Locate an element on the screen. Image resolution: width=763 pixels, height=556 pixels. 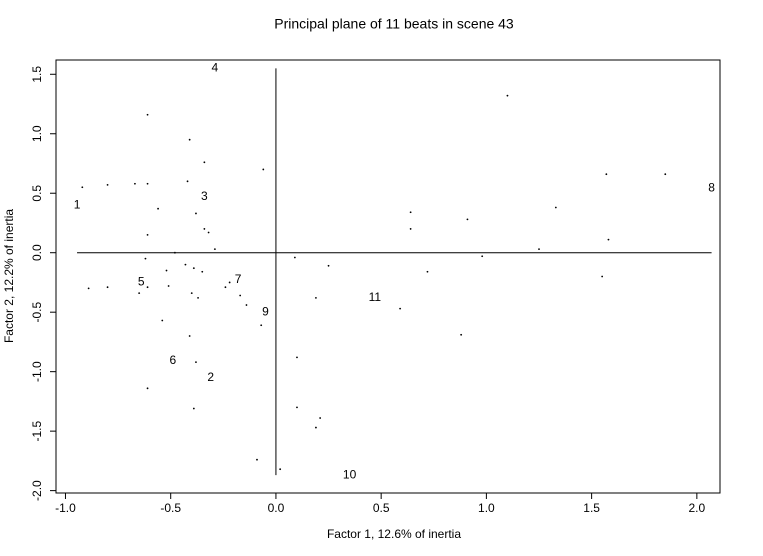
point-label: 1 is located at coordinates (77, 204).